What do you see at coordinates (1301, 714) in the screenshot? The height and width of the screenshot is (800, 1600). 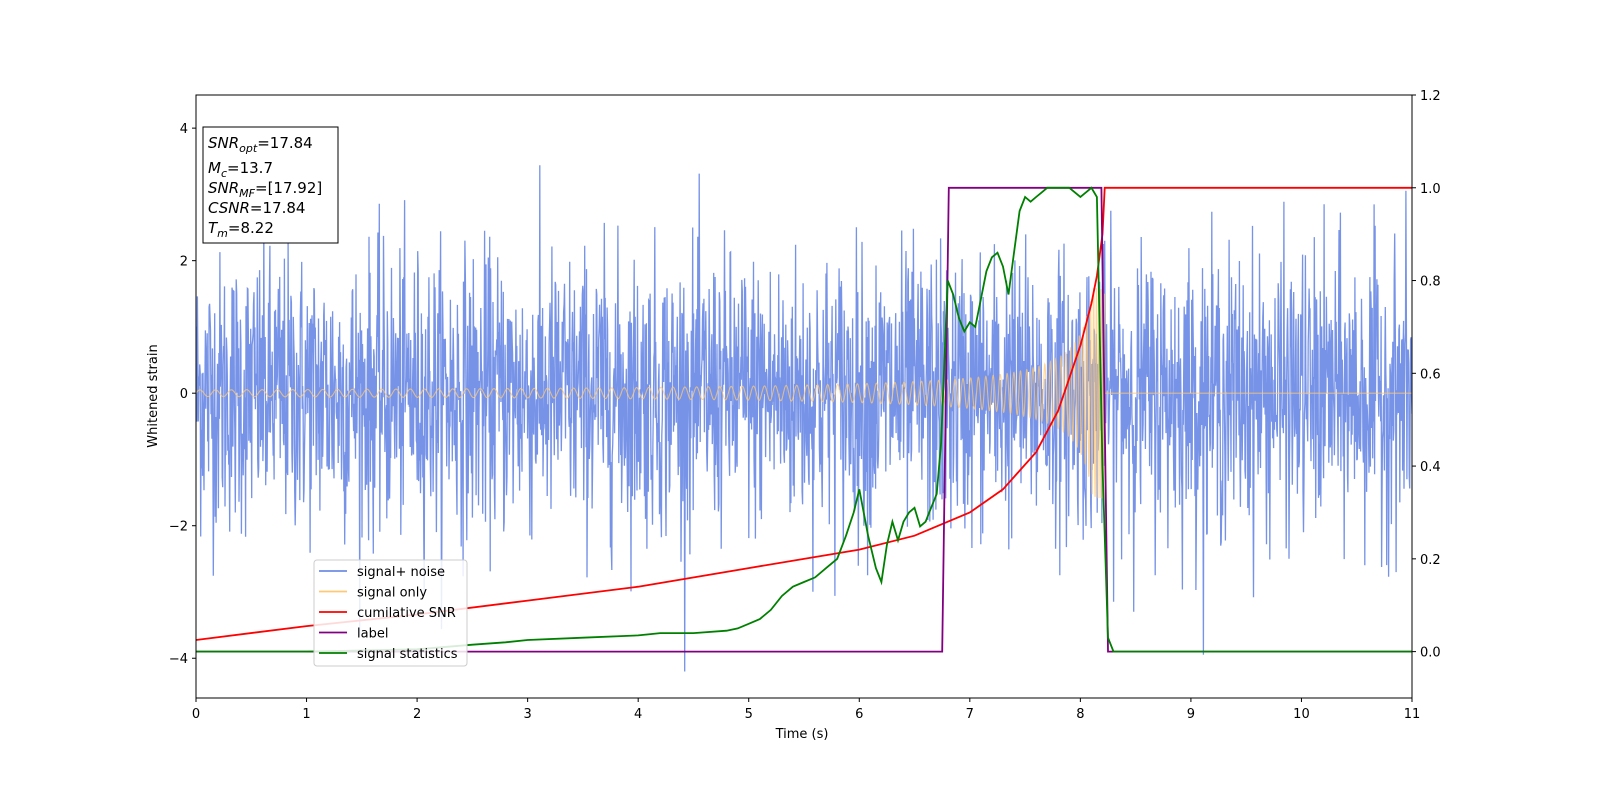 I see `x-tick-label: 10` at bounding box center [1301, 714].